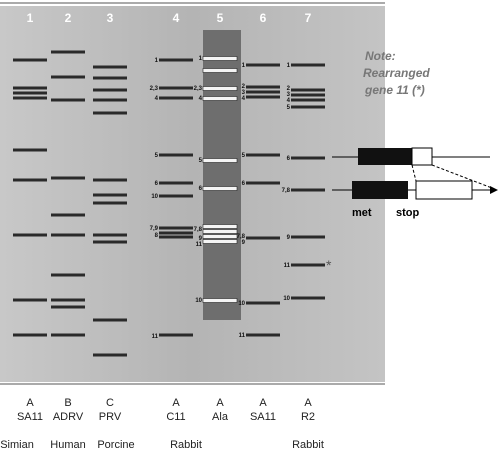 The height and width of the screenshot is (457, 500). I want to click on lane-number: 3, so click(110, 18).